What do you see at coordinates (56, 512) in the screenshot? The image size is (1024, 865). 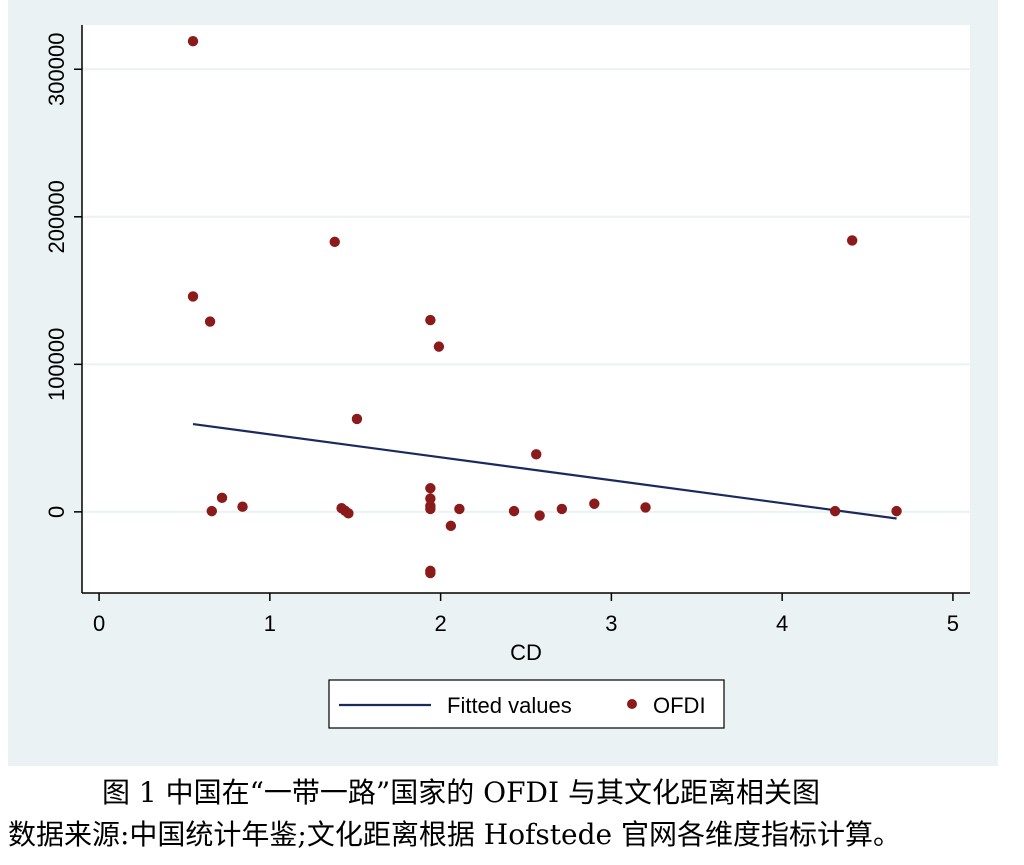 I see `y-tick-label: 0` at bounding box center [56, 512].